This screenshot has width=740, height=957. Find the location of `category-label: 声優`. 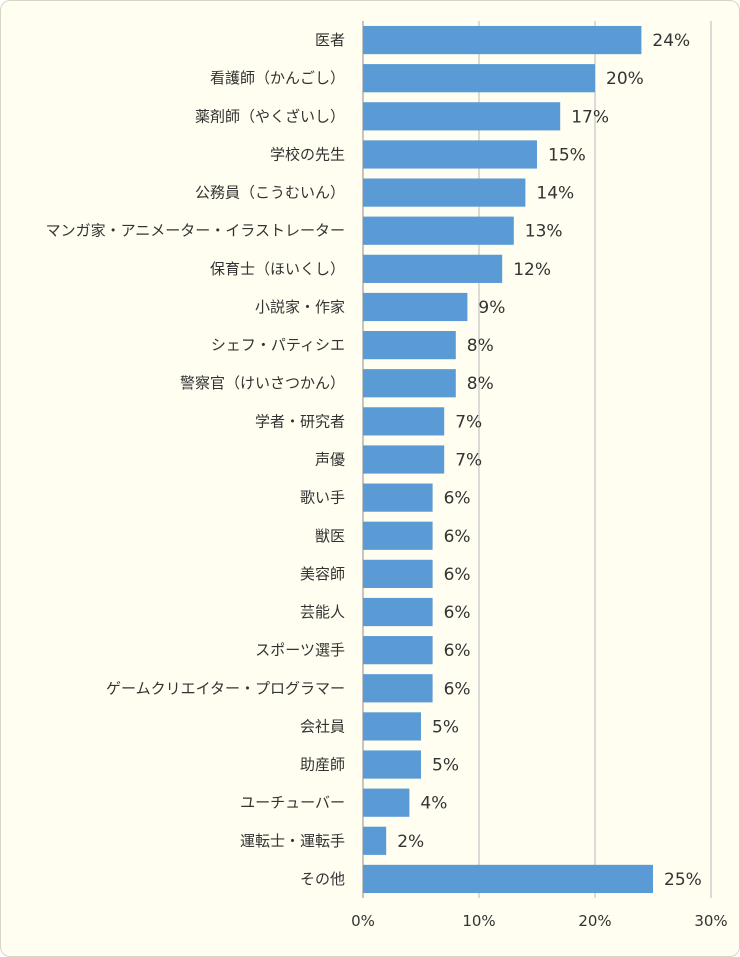

category-label: 声優 is located at coordinates (330, 460).